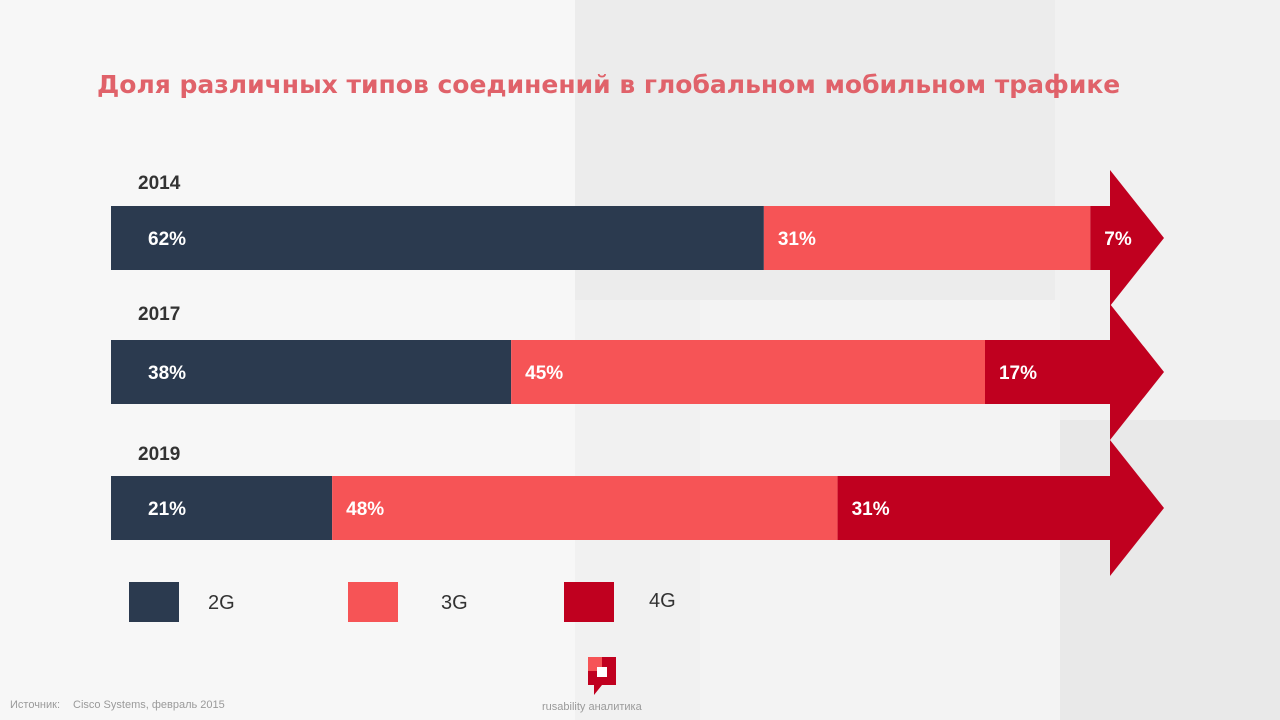 This screenshot has height=720, width=1280. What do you see at coordinates (748, 372) in the screenshot?
I see `bar-segment-3g-2017` at bounding box center [748, 372].